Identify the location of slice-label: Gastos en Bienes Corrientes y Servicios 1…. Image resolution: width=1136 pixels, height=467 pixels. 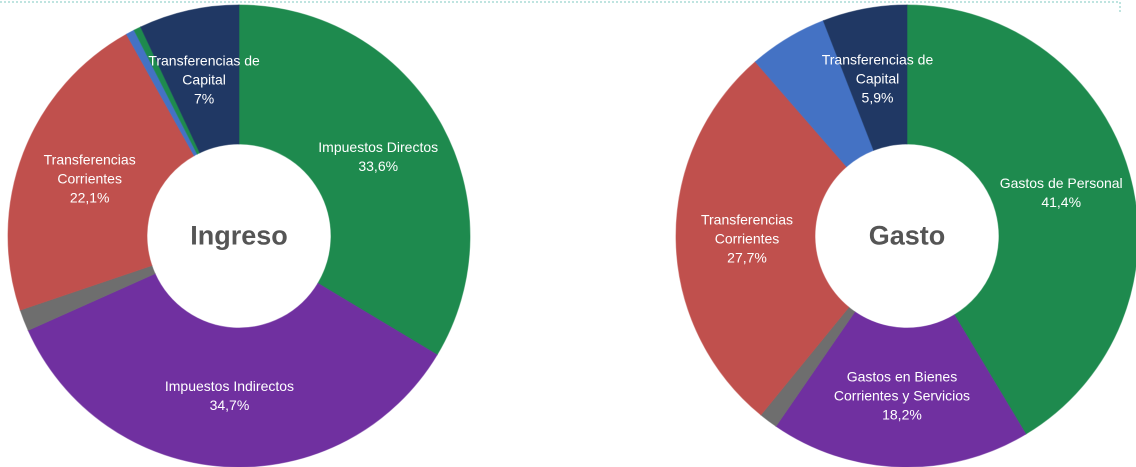
(902, 395).